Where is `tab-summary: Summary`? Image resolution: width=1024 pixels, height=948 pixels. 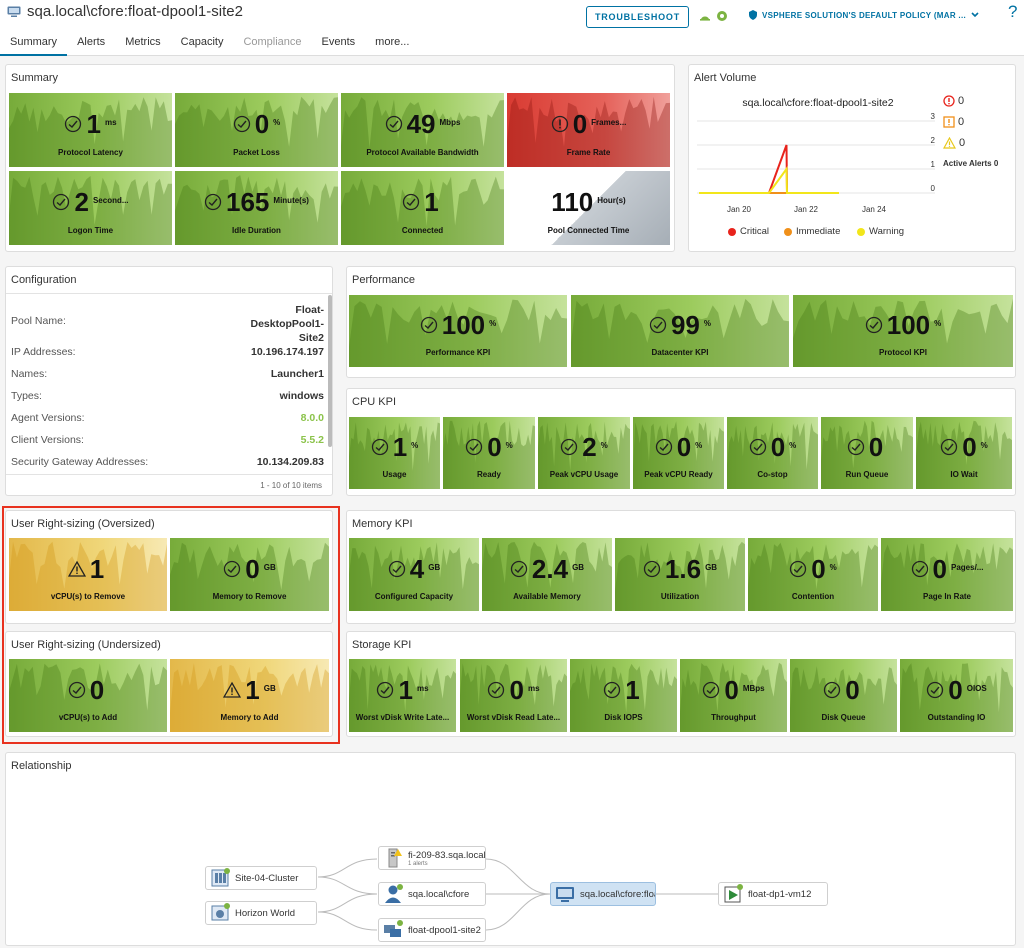 tab-summary: Summary is located at coordinates (34, 45).